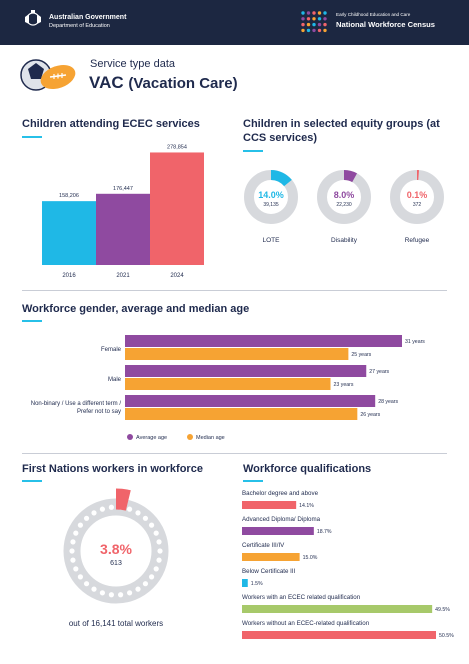 Image resolution: width=469 pixels, height=664 pixels. Describe the element at coordinates (116, 563) in the screenshot. I see `donut-count-label: 613` at that location.